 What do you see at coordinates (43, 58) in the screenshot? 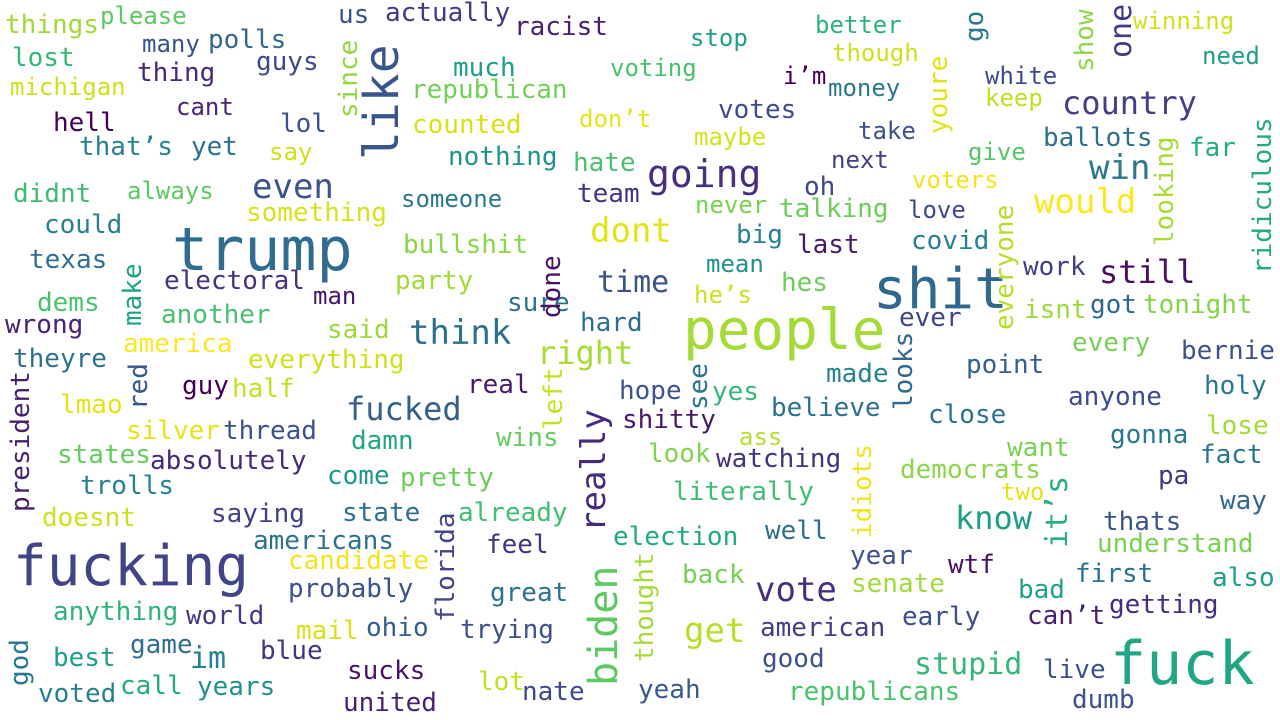
I see `word-lost: lost` at bounding box center [43, 58].